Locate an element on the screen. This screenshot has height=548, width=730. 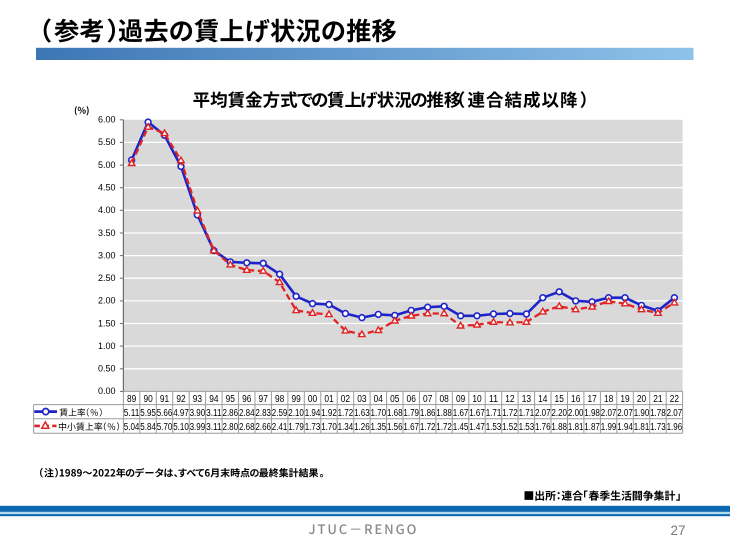
svg-text: 1.56 is located at coordinates (395, 427).